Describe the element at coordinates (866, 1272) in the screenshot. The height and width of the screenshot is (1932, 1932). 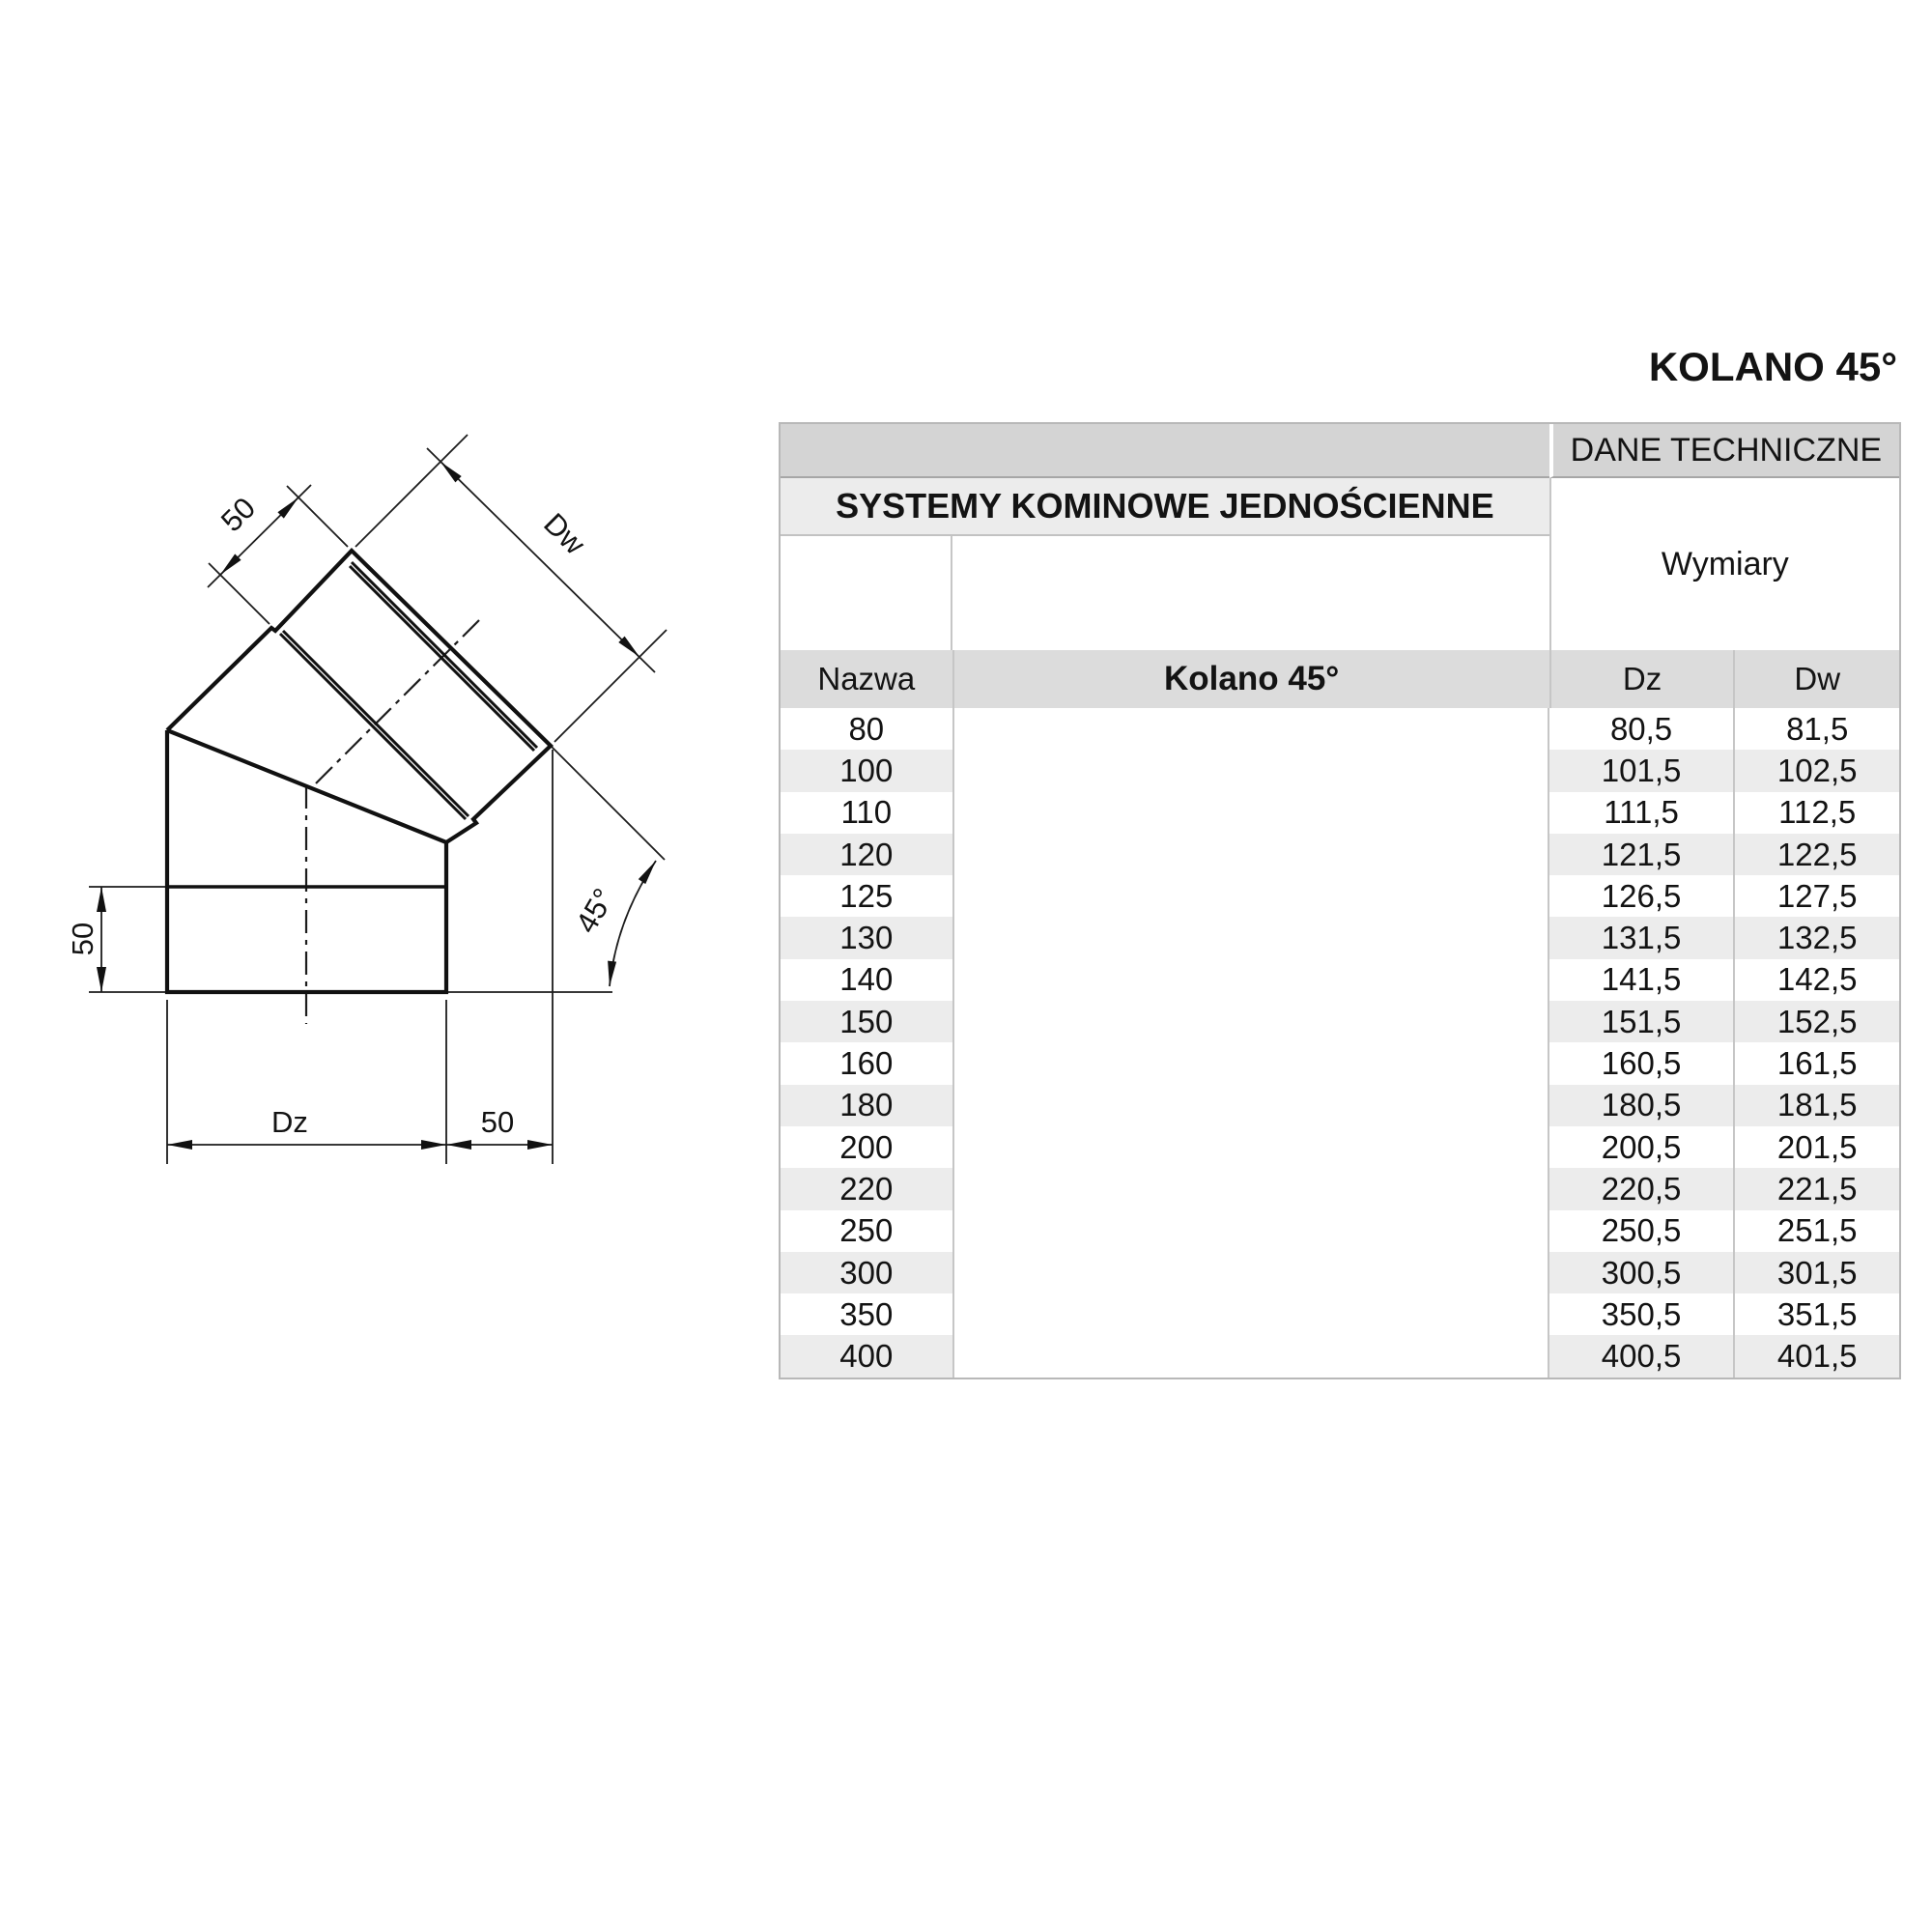
I see `cell-nazwa: 300` at that location.